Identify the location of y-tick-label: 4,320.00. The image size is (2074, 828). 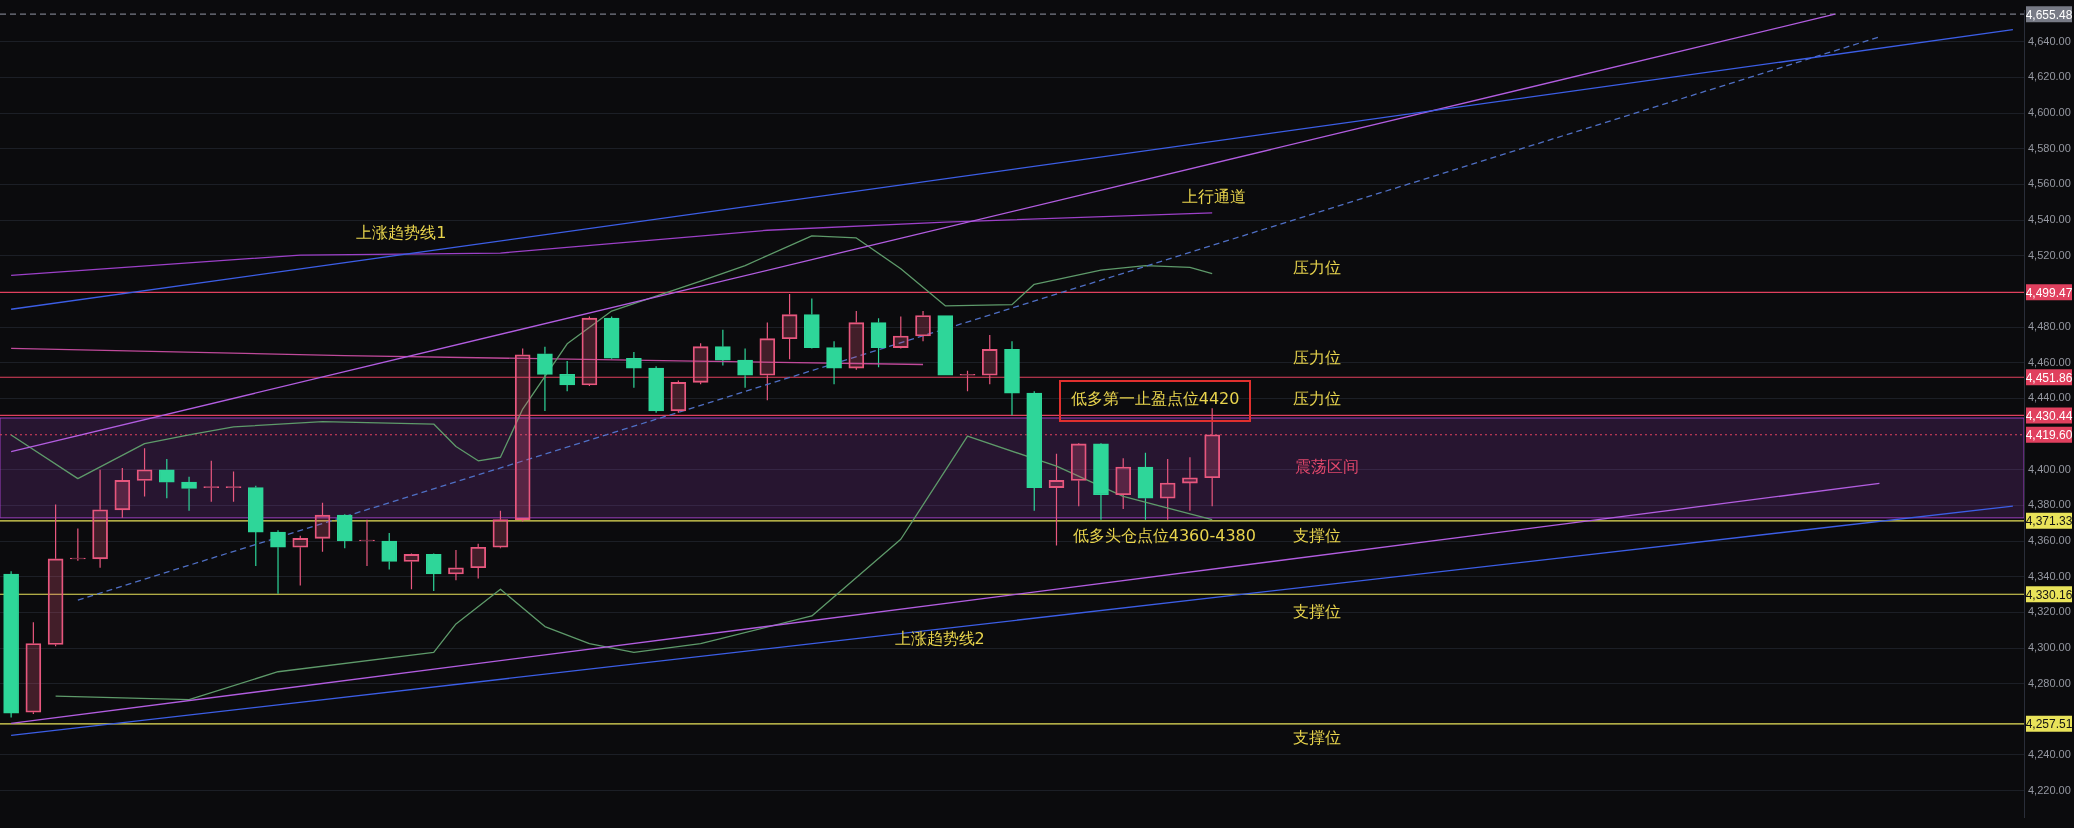
(2049, 611).